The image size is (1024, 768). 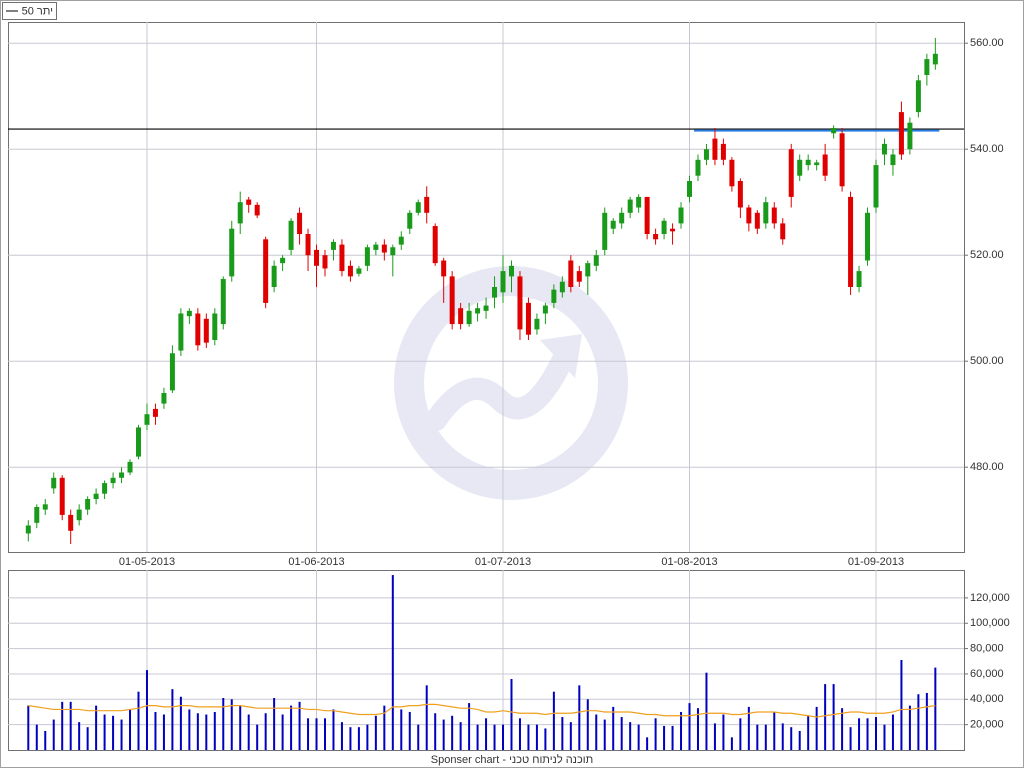 I want to click on x-tick-label: 01-09-2013, so click(x=876, y=562).